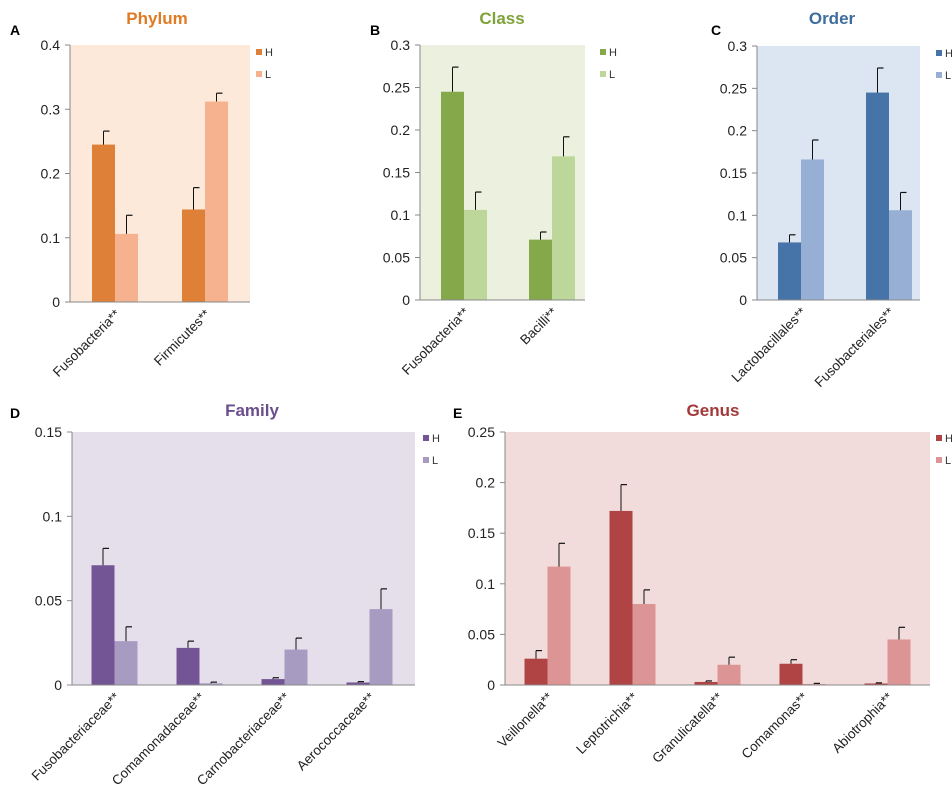 The image size is (952, 801). Describe the element at coordinates (855, 347) in the screenshot. I see `category-label-fusobacteriales: Fusobacteriales**` at that location.